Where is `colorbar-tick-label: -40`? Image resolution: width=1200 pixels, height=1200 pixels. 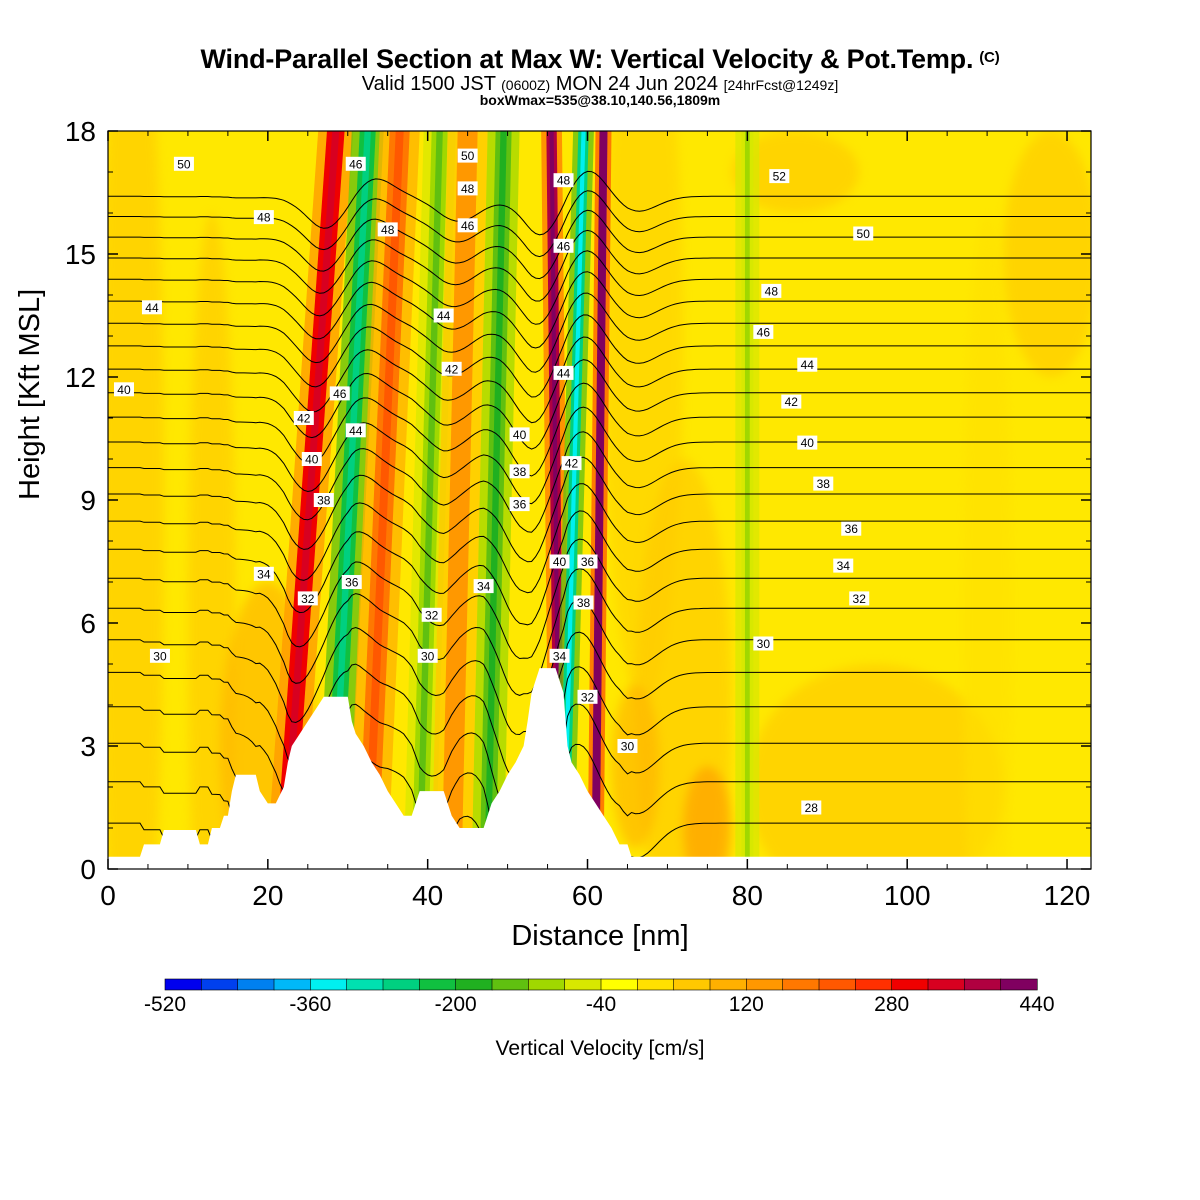
colorbar-tick-label: -40 is located at coordinates (601, 1004).